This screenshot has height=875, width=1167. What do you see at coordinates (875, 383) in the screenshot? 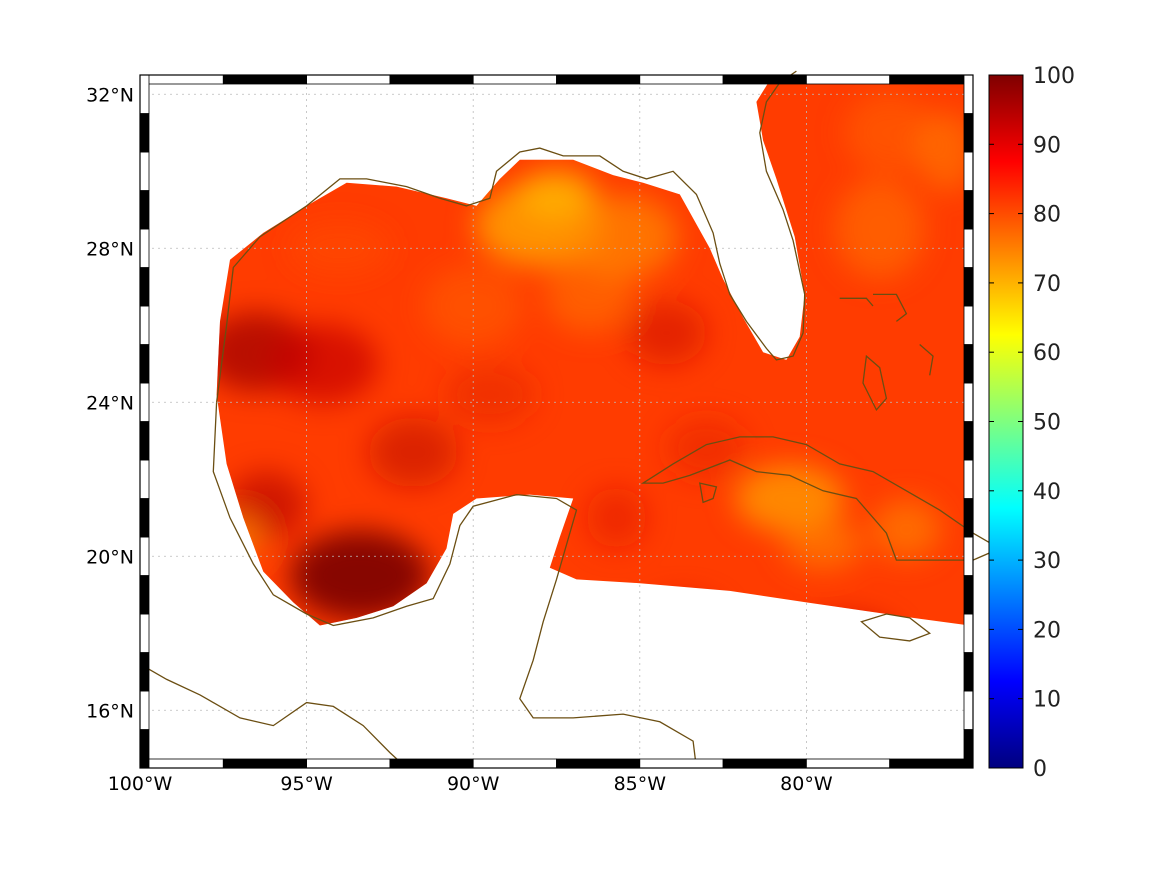
I see `coastline-andros` at bounding box center [875, 383].